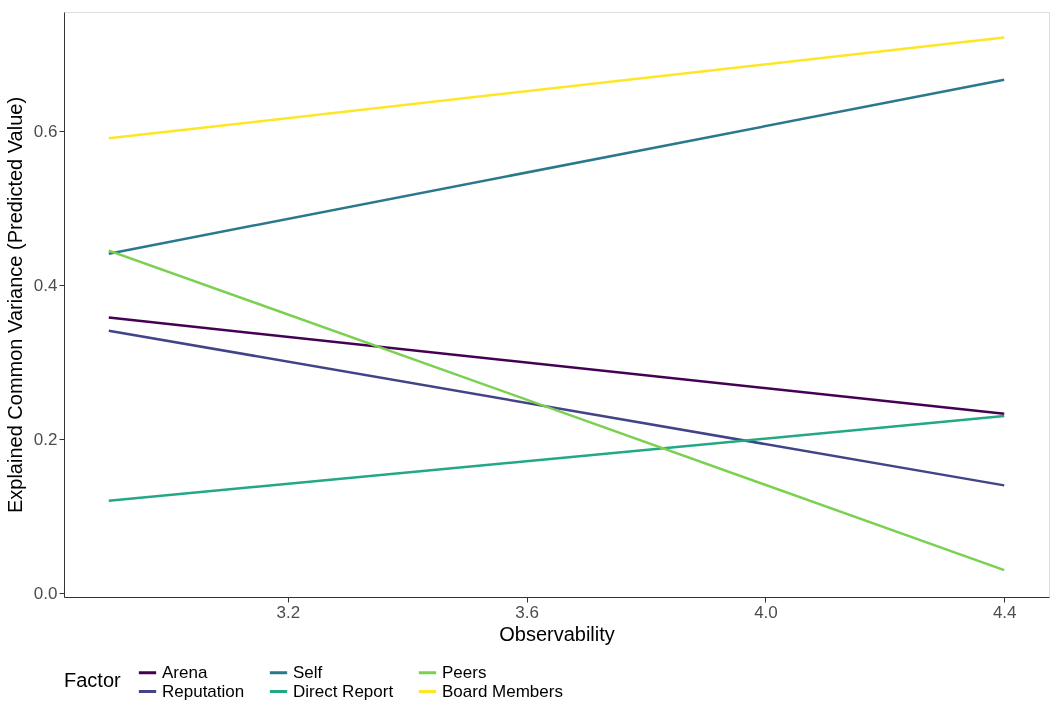  I want to click on y-tick-label: 0.0, so click(45, 593).